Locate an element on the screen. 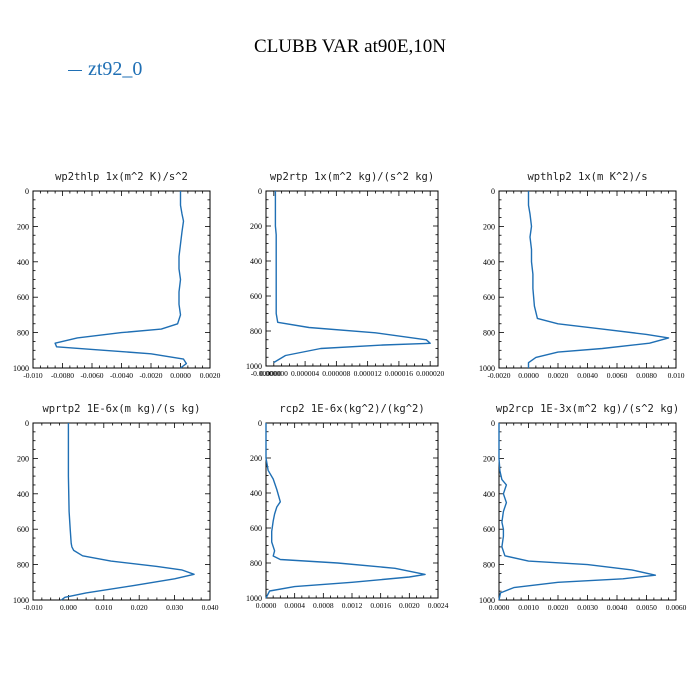 This screenshot has width=700, height=700. legend-line-swatch is located at coordinates (75, 70).